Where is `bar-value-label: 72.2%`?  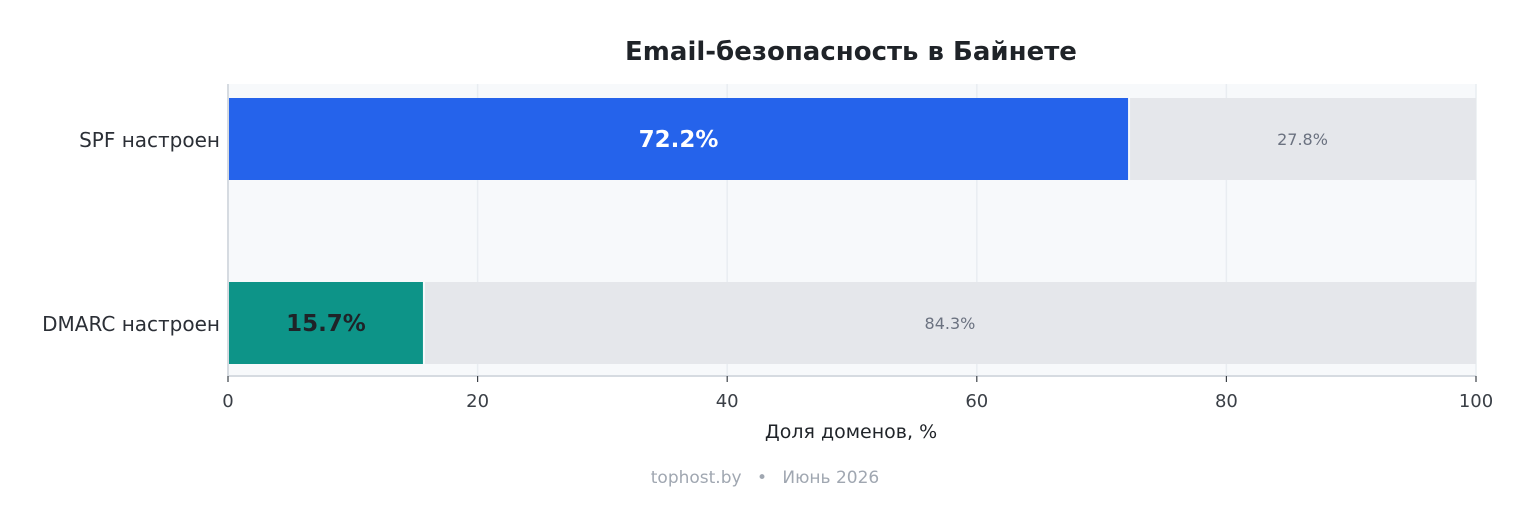
bar-value-label: 72.2% is located at coordinates (679, 140).